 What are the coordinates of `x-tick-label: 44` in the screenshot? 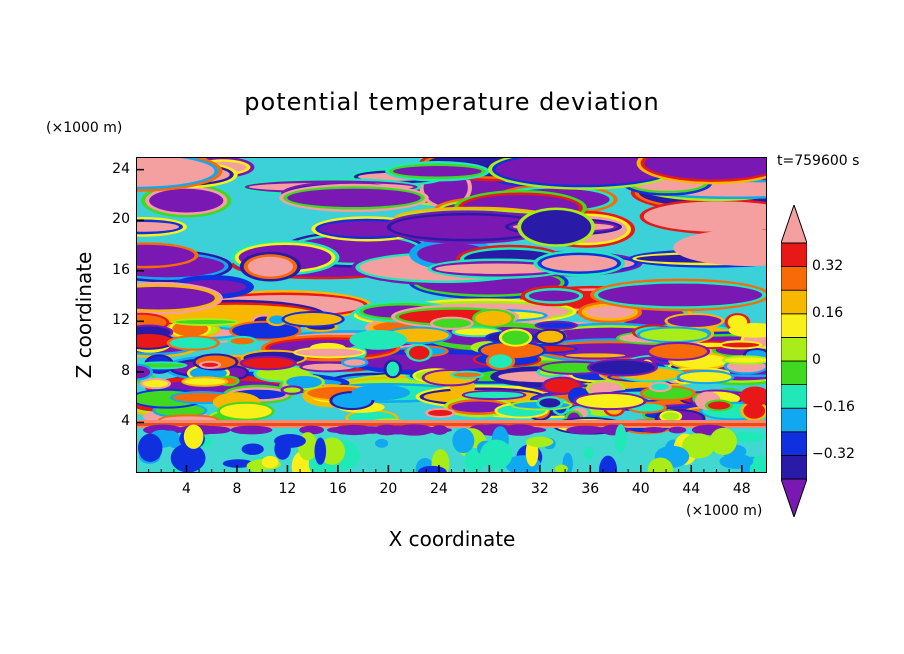 It's located at (691, 489).